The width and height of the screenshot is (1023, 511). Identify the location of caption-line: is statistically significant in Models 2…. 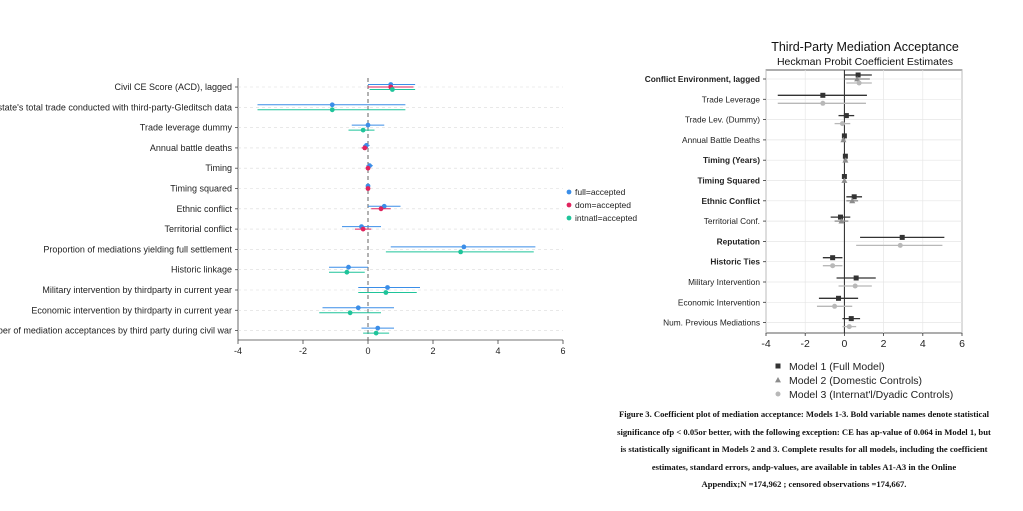
(804, 449).